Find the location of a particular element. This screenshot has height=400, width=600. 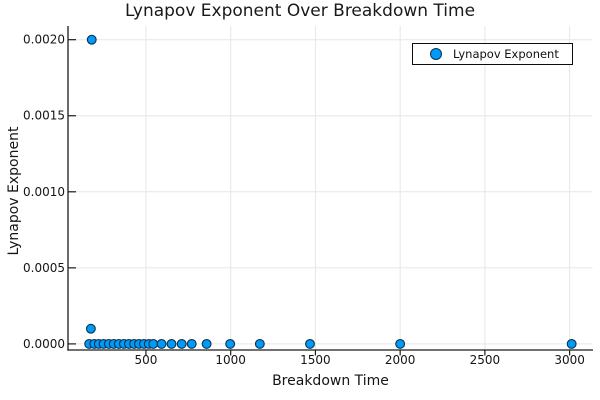

y-tick-label: 0.0015 is located at coordinates (44, 116).